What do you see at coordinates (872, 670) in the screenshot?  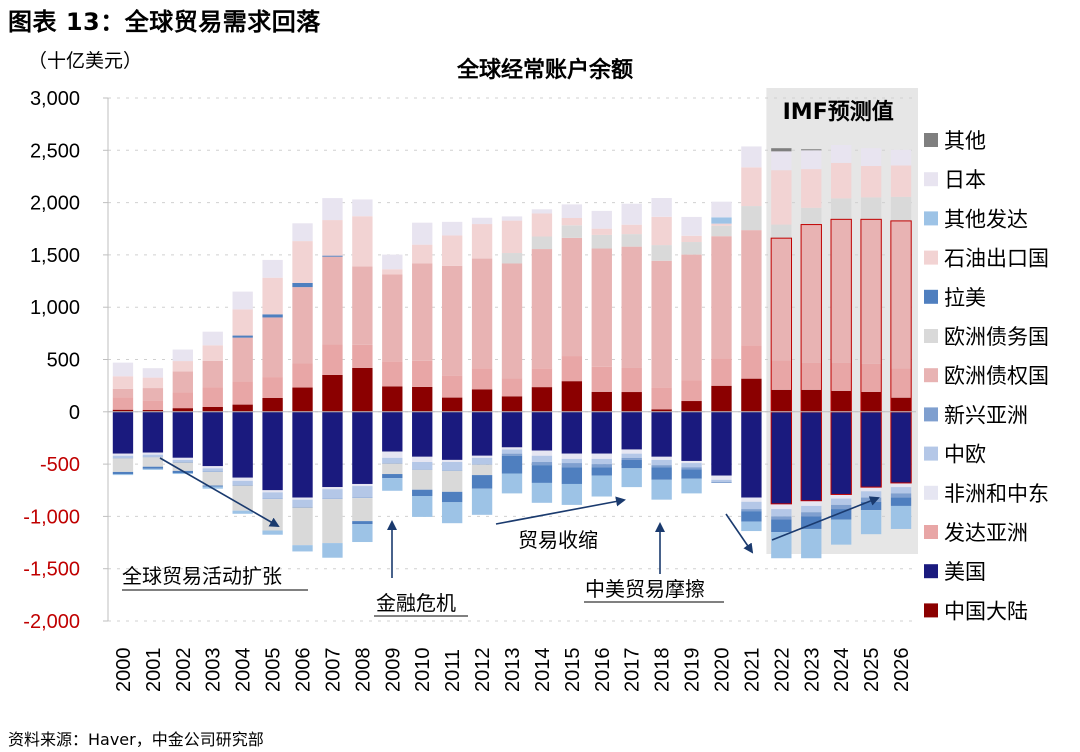 I see `x-tick-label: 2025` at bounding box center [872, 670].